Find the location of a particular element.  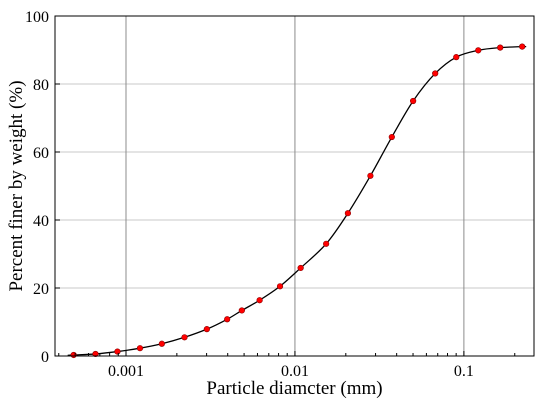

x-tick-label: 0.01 is located at coordinates (295, 371).